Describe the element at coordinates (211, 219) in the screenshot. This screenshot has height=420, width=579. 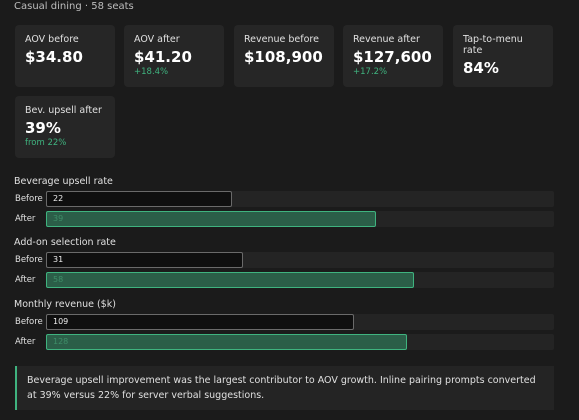
I see `bar: 39` at that location.